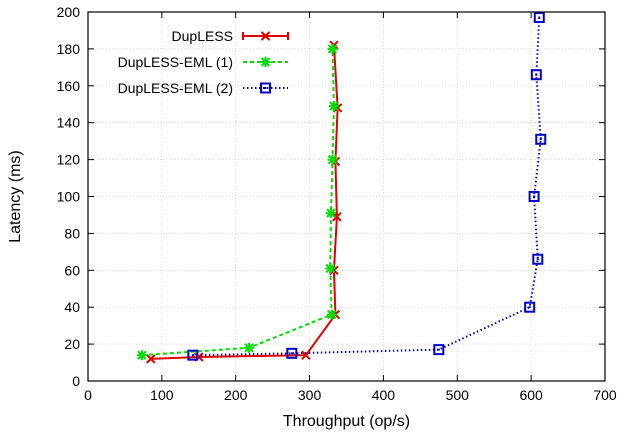 The image size is (634, 435). Describe the element at coordinates (69, 197) in the screenshot. I see `y-tick-label: 100` at that location.